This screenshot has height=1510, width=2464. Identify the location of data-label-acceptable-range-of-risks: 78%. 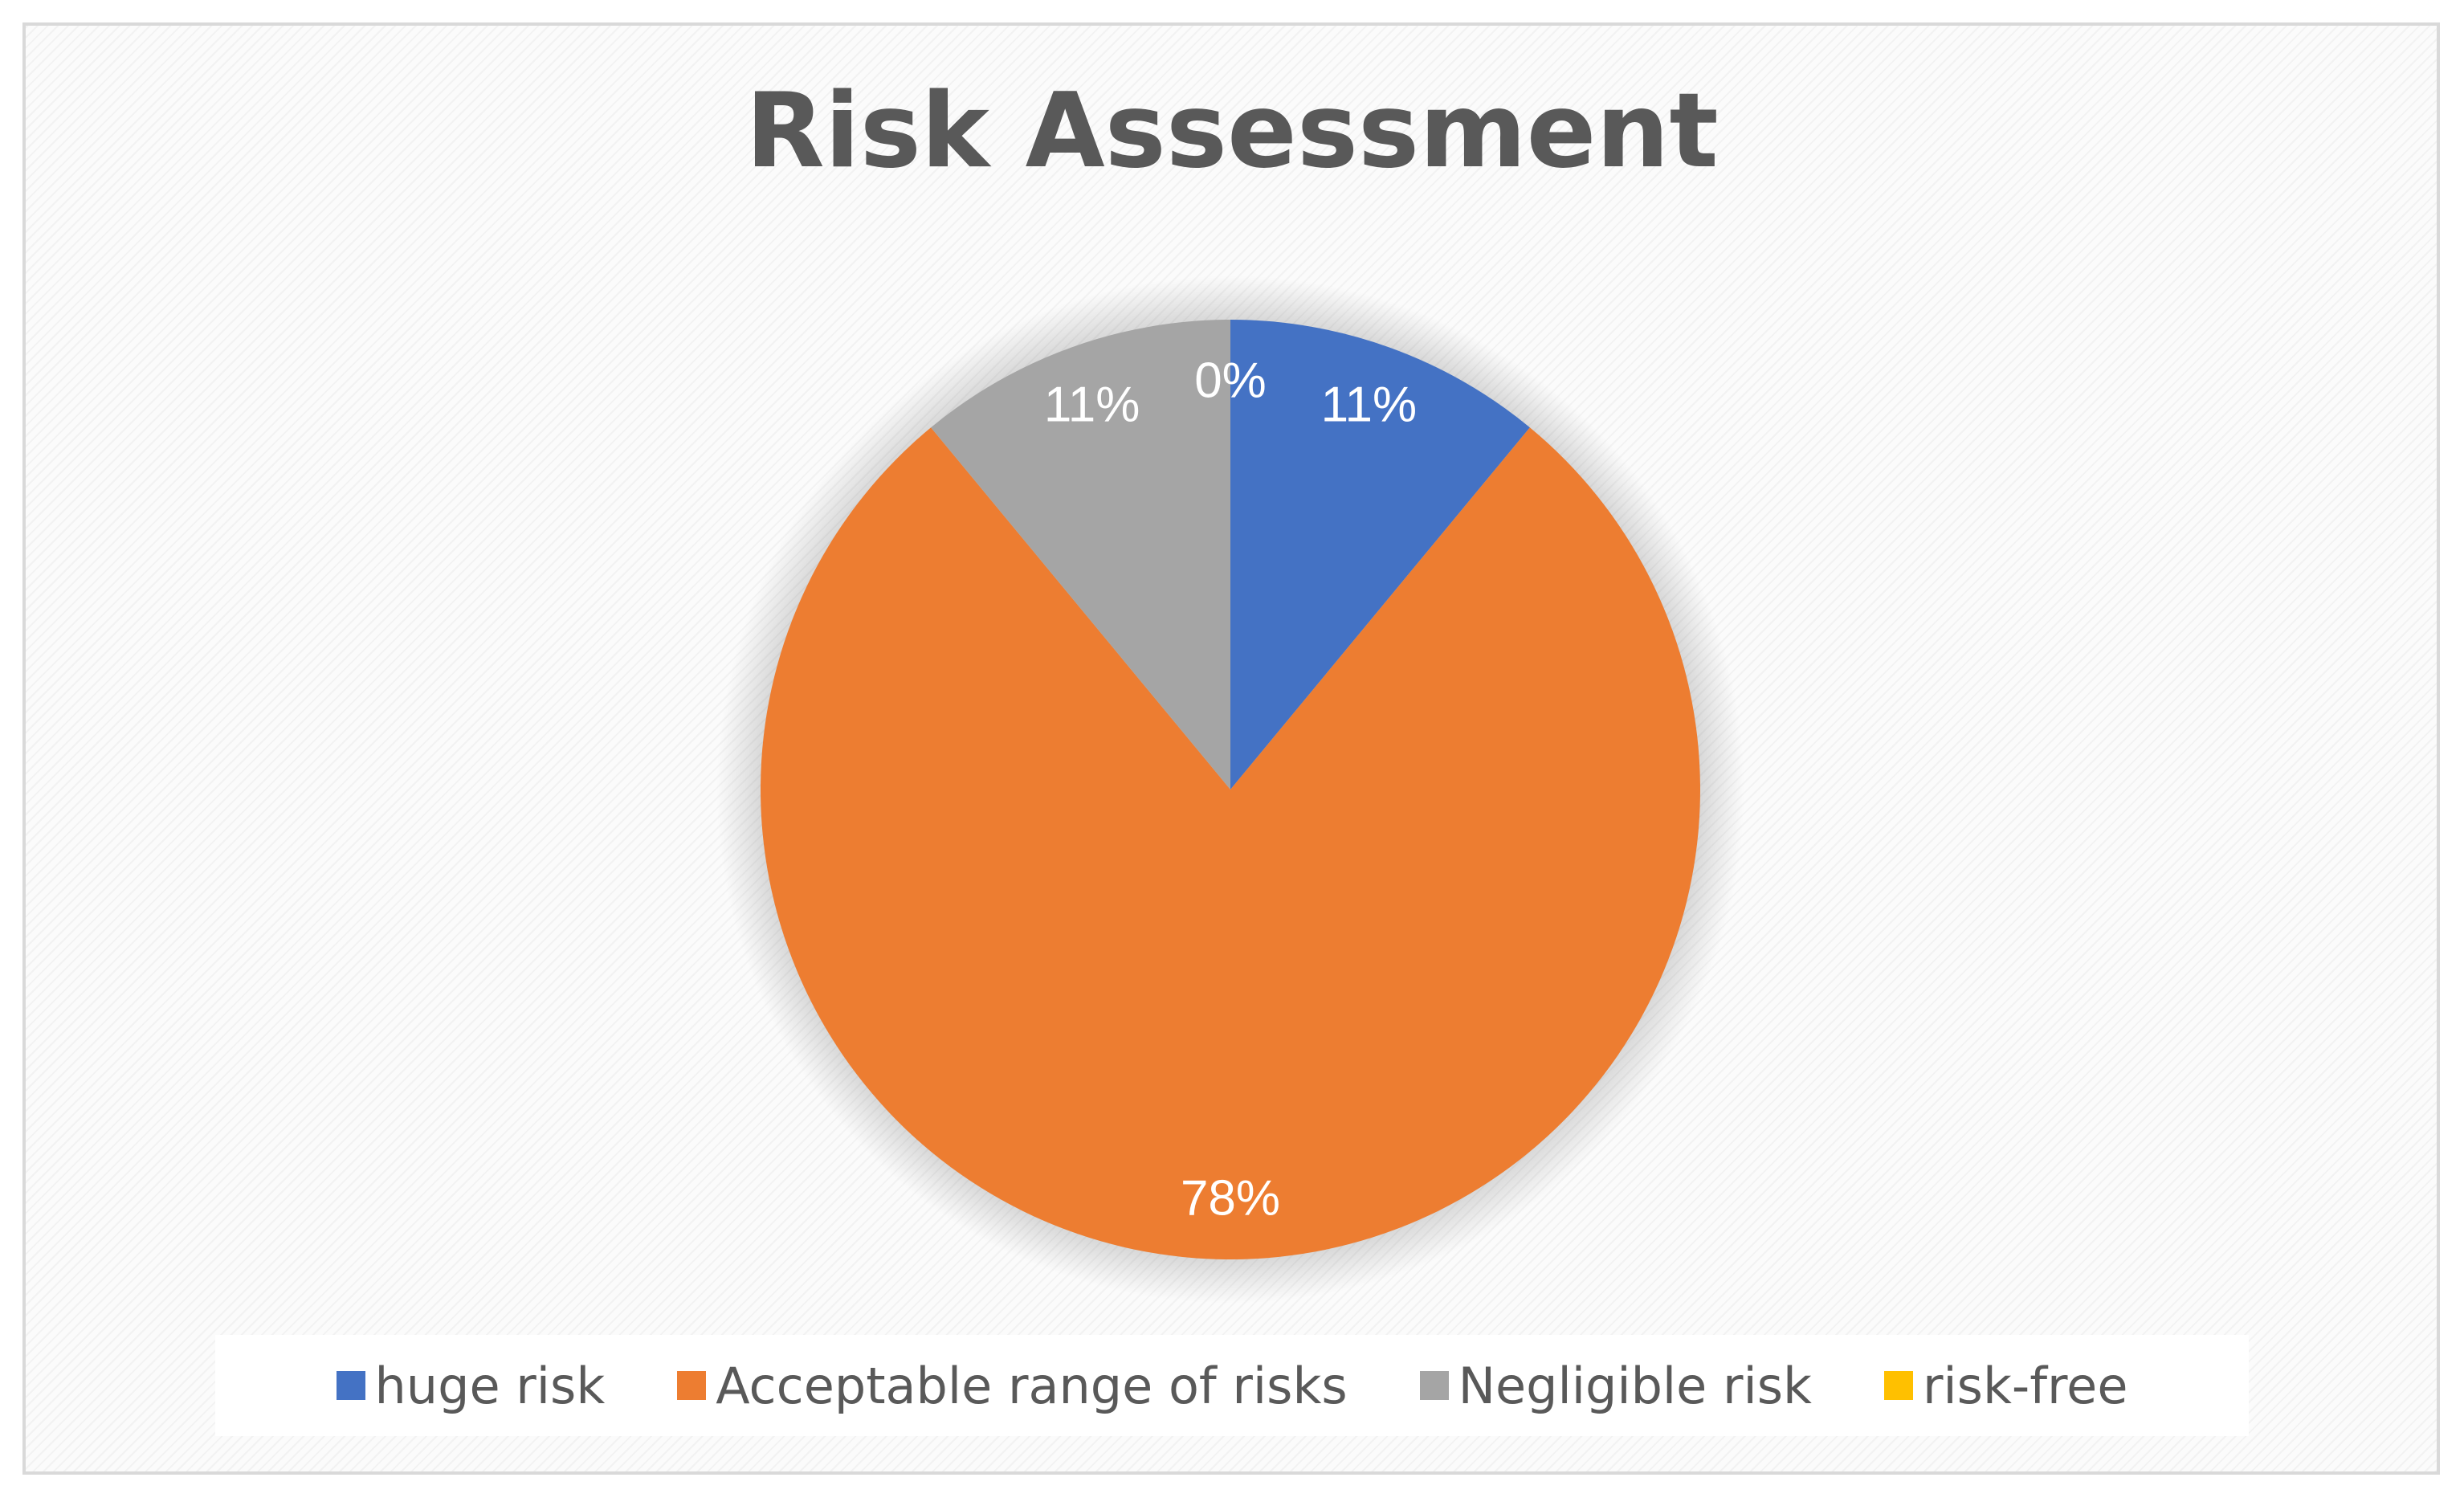
(1230, 1198).